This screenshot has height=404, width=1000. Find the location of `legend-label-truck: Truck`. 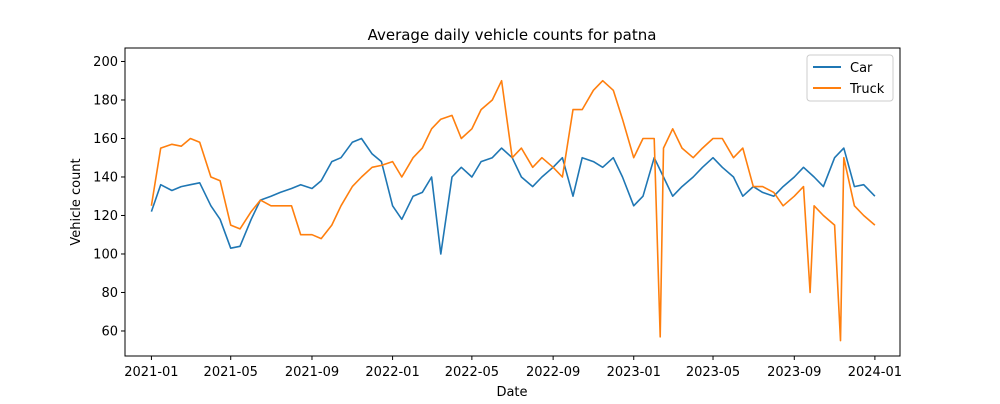

legend-label-truck: Truck is located at coordinates (867, 89).